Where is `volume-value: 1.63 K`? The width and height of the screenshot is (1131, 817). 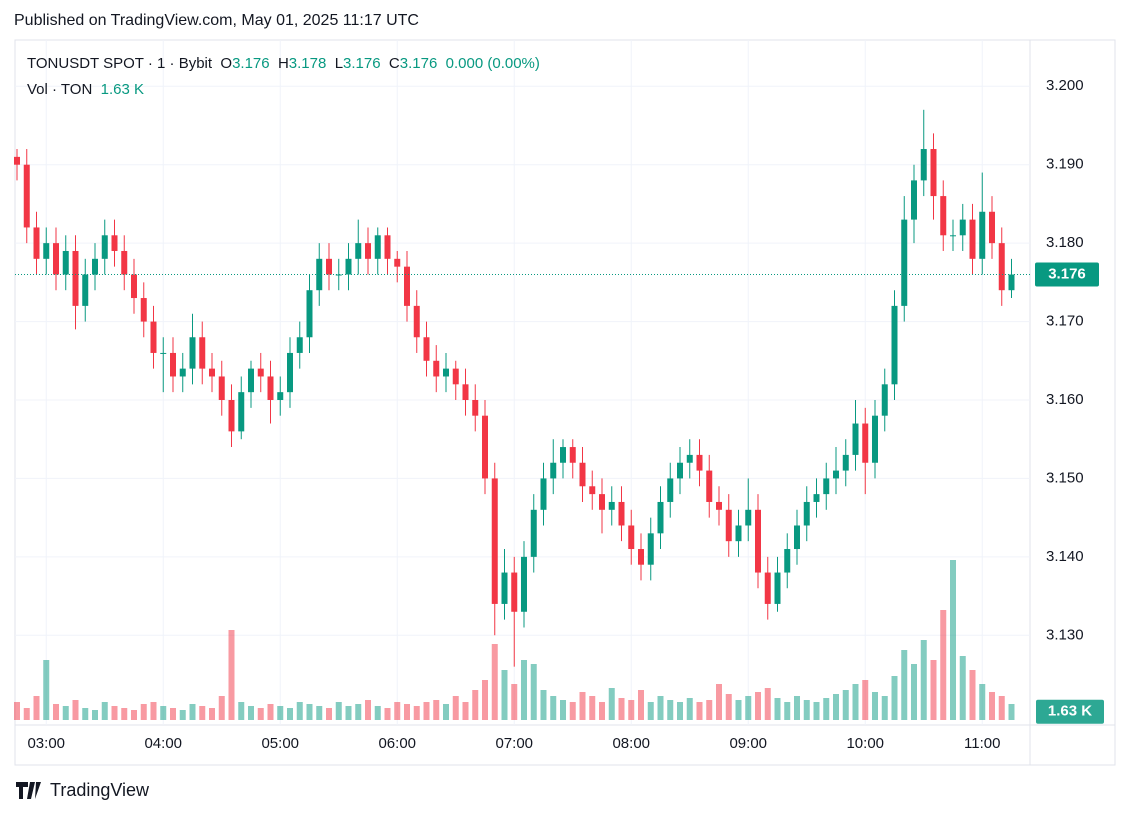
volume-value: 1.63 K is located at coordinates (122, 89).